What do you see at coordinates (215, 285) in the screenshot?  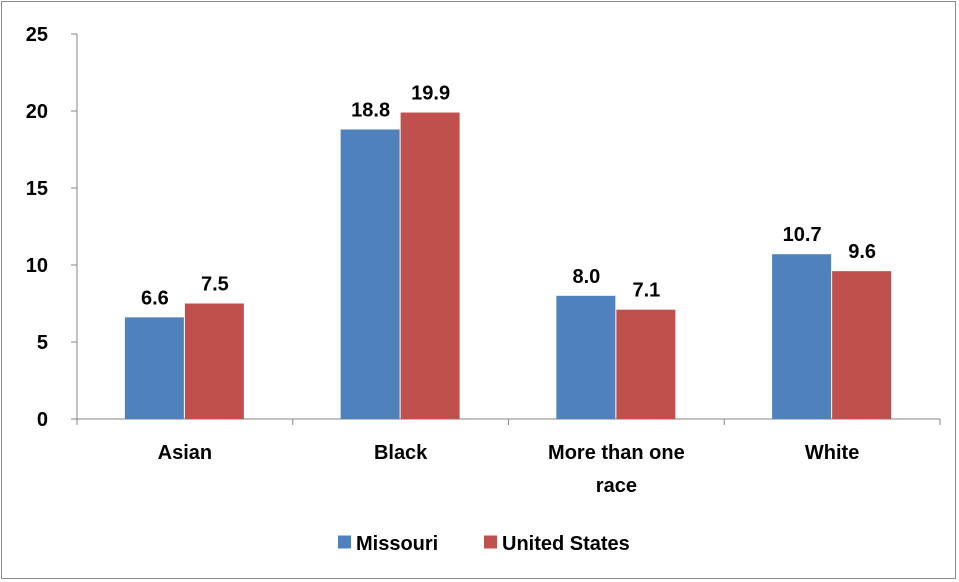 I see `data-label: 7.5` at bounding box center [215, 285].